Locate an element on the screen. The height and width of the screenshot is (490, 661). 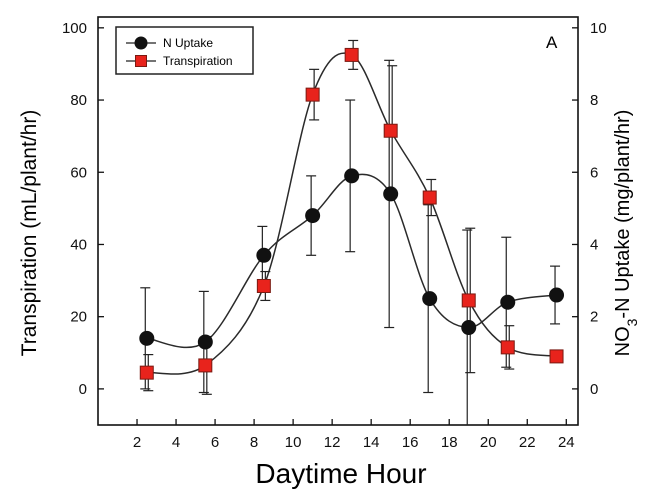
y-left-tick-label: 20 is located at coordinates (78, 317).